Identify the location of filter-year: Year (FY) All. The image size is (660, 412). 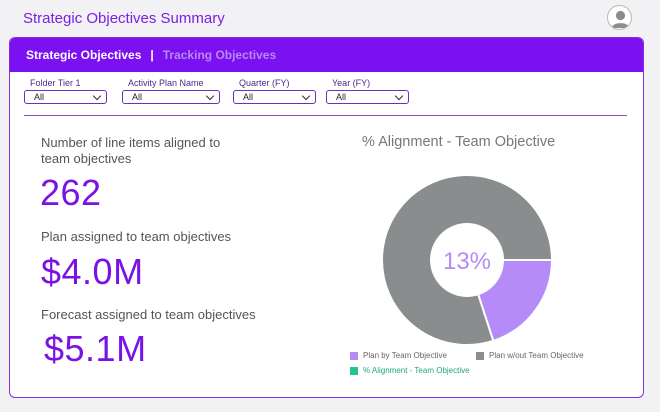
(367, 91).